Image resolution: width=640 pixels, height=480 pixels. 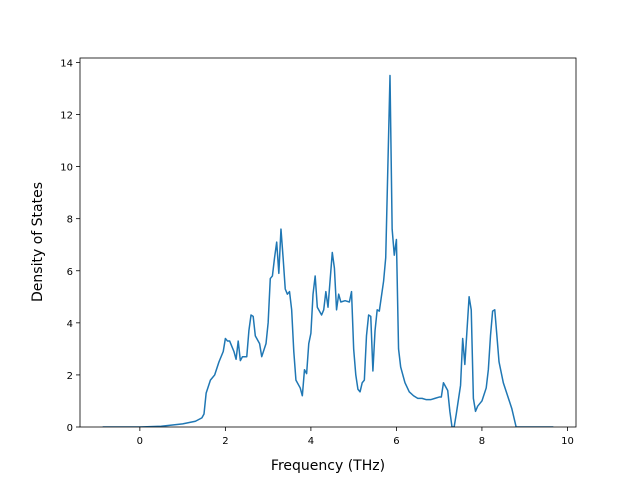 What do you see at coordinates (66, 116) in the screenshot?
I see `y-tick-label: 12` at bounding box center [66, 116].